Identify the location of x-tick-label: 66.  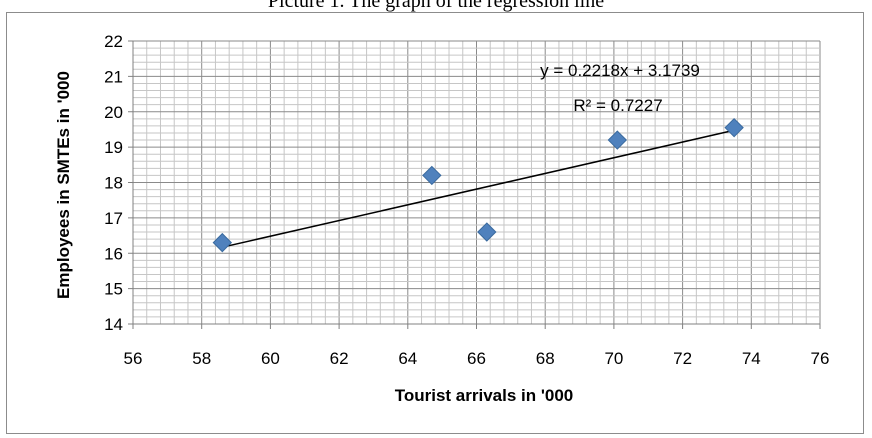
(476, 358).